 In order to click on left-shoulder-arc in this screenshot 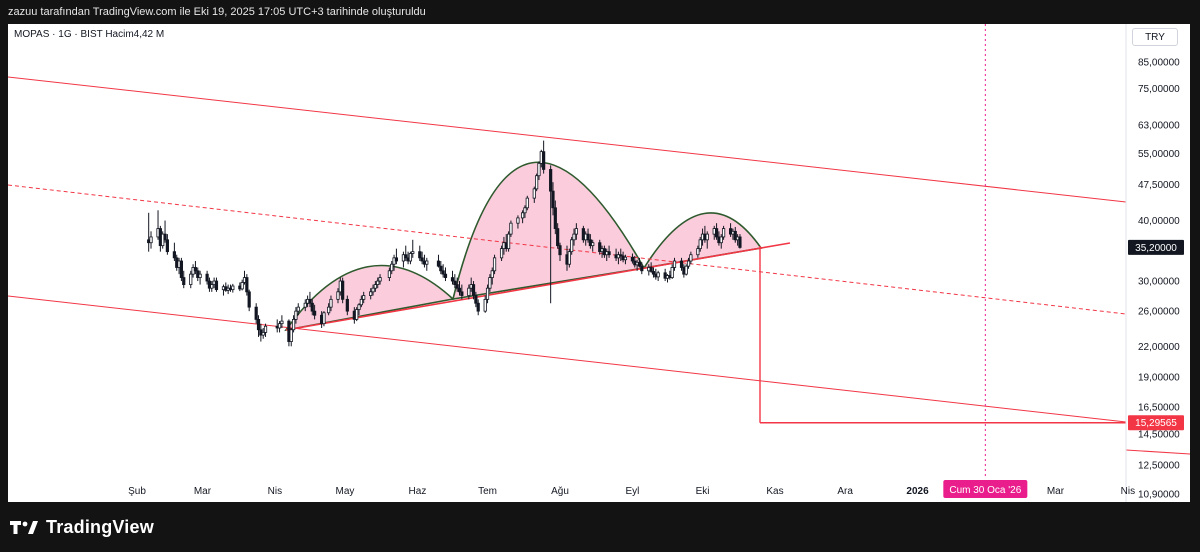, I will do `click(369, 298)`.